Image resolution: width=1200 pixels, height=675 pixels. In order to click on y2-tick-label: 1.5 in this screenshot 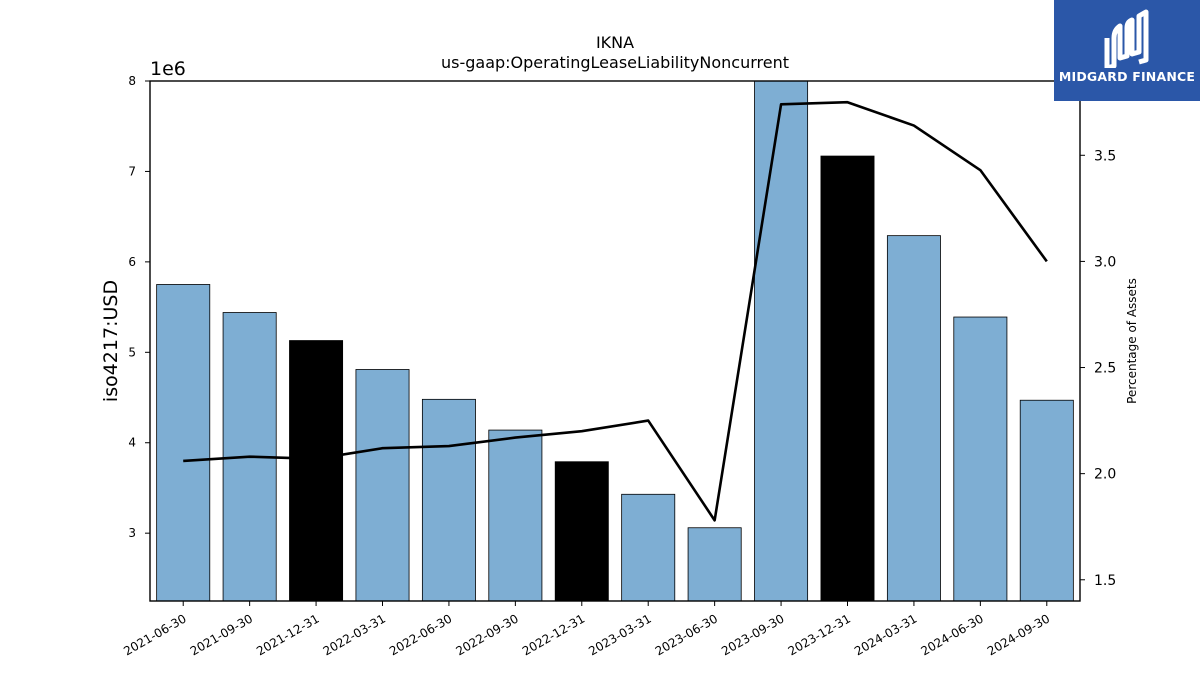, I will do `click(1105, 581)`.